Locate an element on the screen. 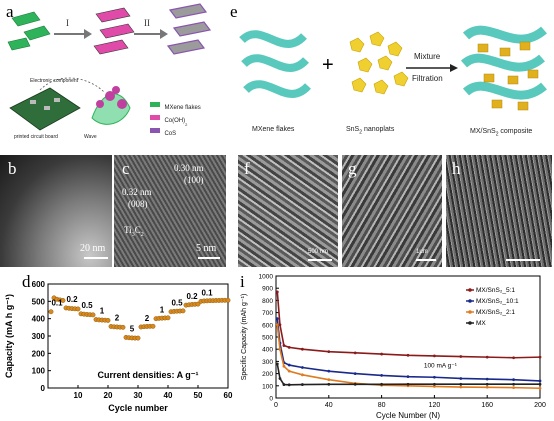 This screenshot has width=554, height=421. x-tick-label-i: 160 is located at coordinates (487, 405).